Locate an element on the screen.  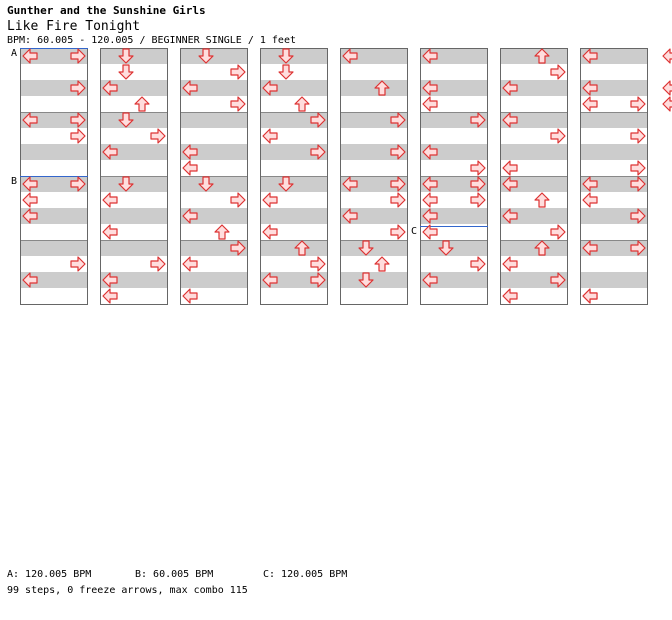
bpm-marker-label: A is located at coordinates (14, 53).